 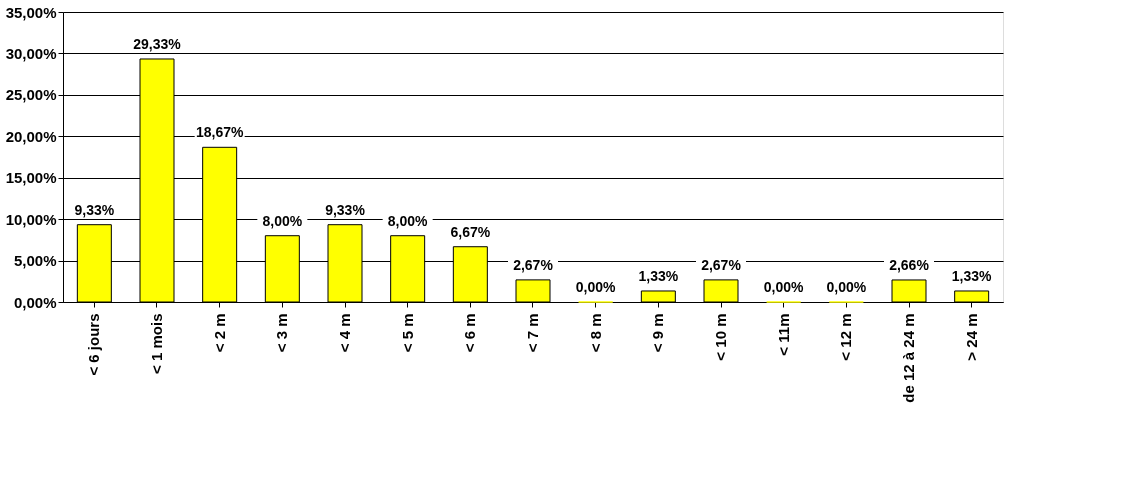 What do you see at coordinates (908, 358) in the screenshot?
I see `x-tick-label: de 12 à 24 m` at bounding box center [908, 358].